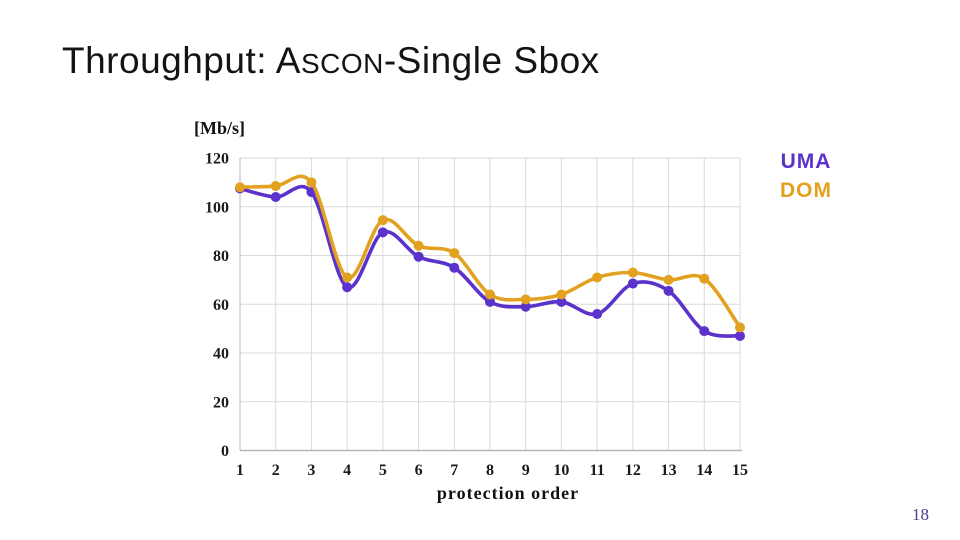 The height and width of the screenshot is (540, 960). I want to click on x-tick-label: 2, so click(276, 470).